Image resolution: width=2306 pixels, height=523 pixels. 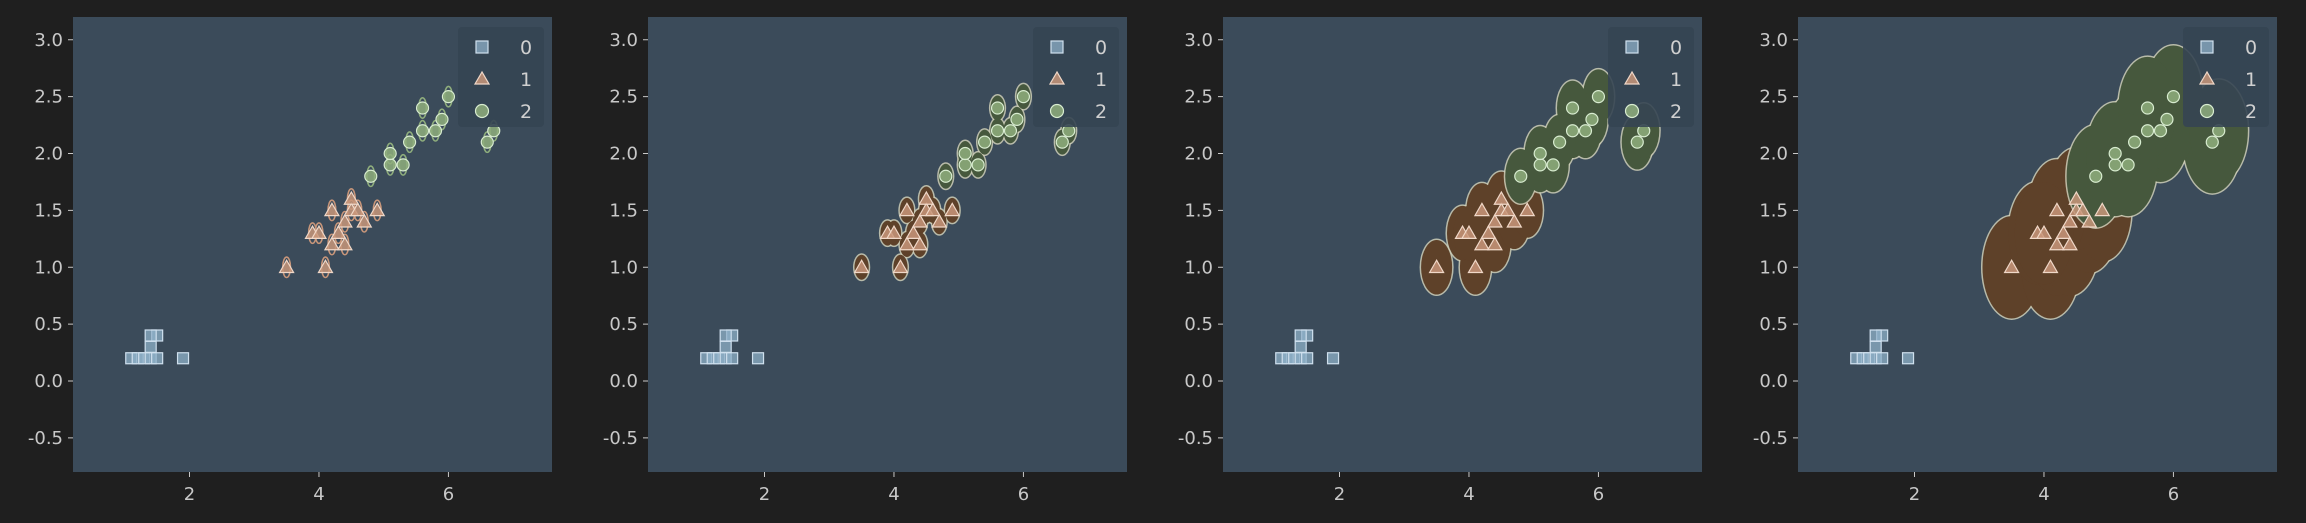 I want to click on legend-label: 1, so click(x=1676, y=80).